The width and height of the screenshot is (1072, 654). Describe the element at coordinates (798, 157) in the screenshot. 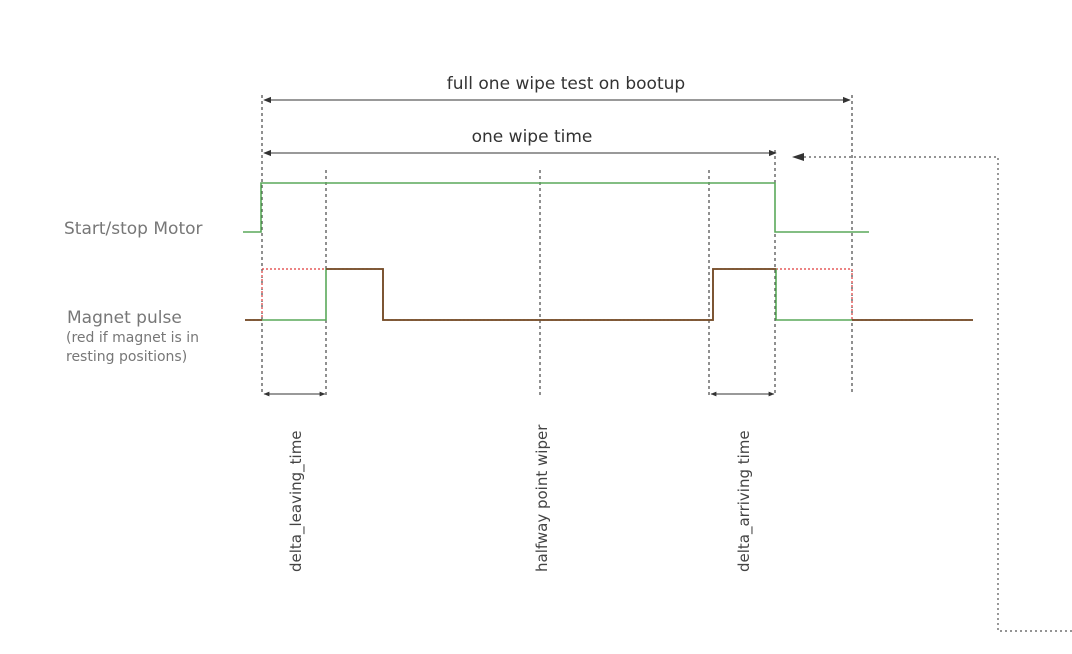

I see `loop-back-arrowhead` at that location.